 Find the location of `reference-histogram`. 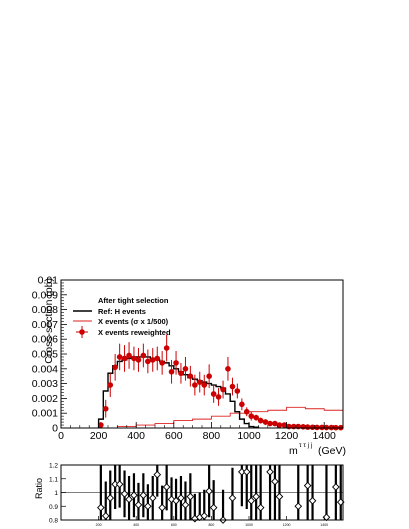

reference-histogram is located at coordinates (178, 392).